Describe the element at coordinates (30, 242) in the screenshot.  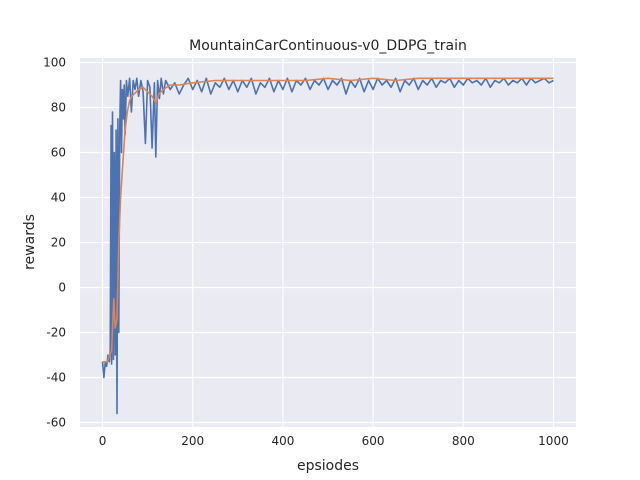
I see `y-axis-label: rewards` at that location.